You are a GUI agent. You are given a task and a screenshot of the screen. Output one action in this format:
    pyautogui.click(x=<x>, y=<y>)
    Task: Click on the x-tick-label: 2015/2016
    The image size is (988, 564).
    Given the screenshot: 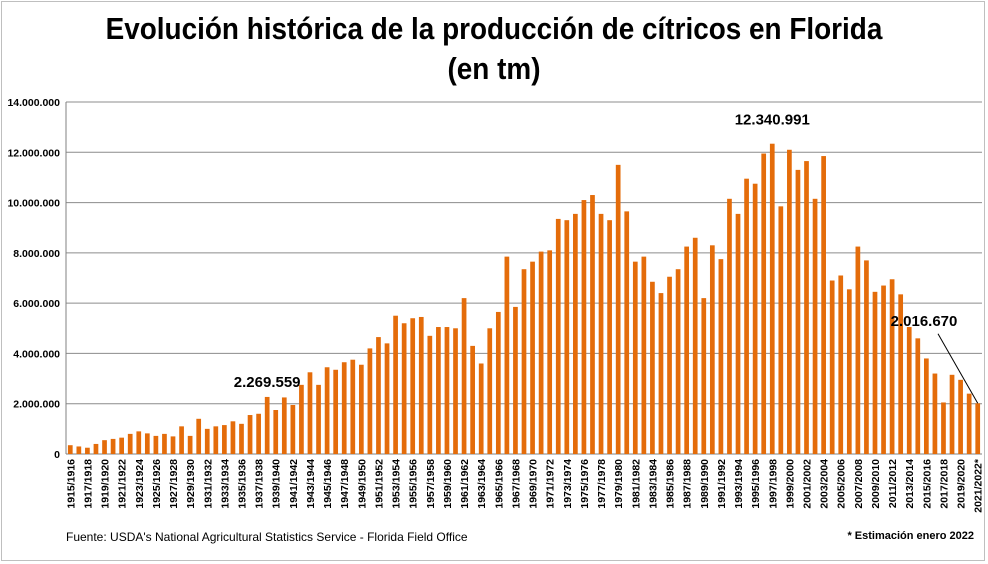 What is the action you would take?
    pyautogui.click(x=927, y=484)
    